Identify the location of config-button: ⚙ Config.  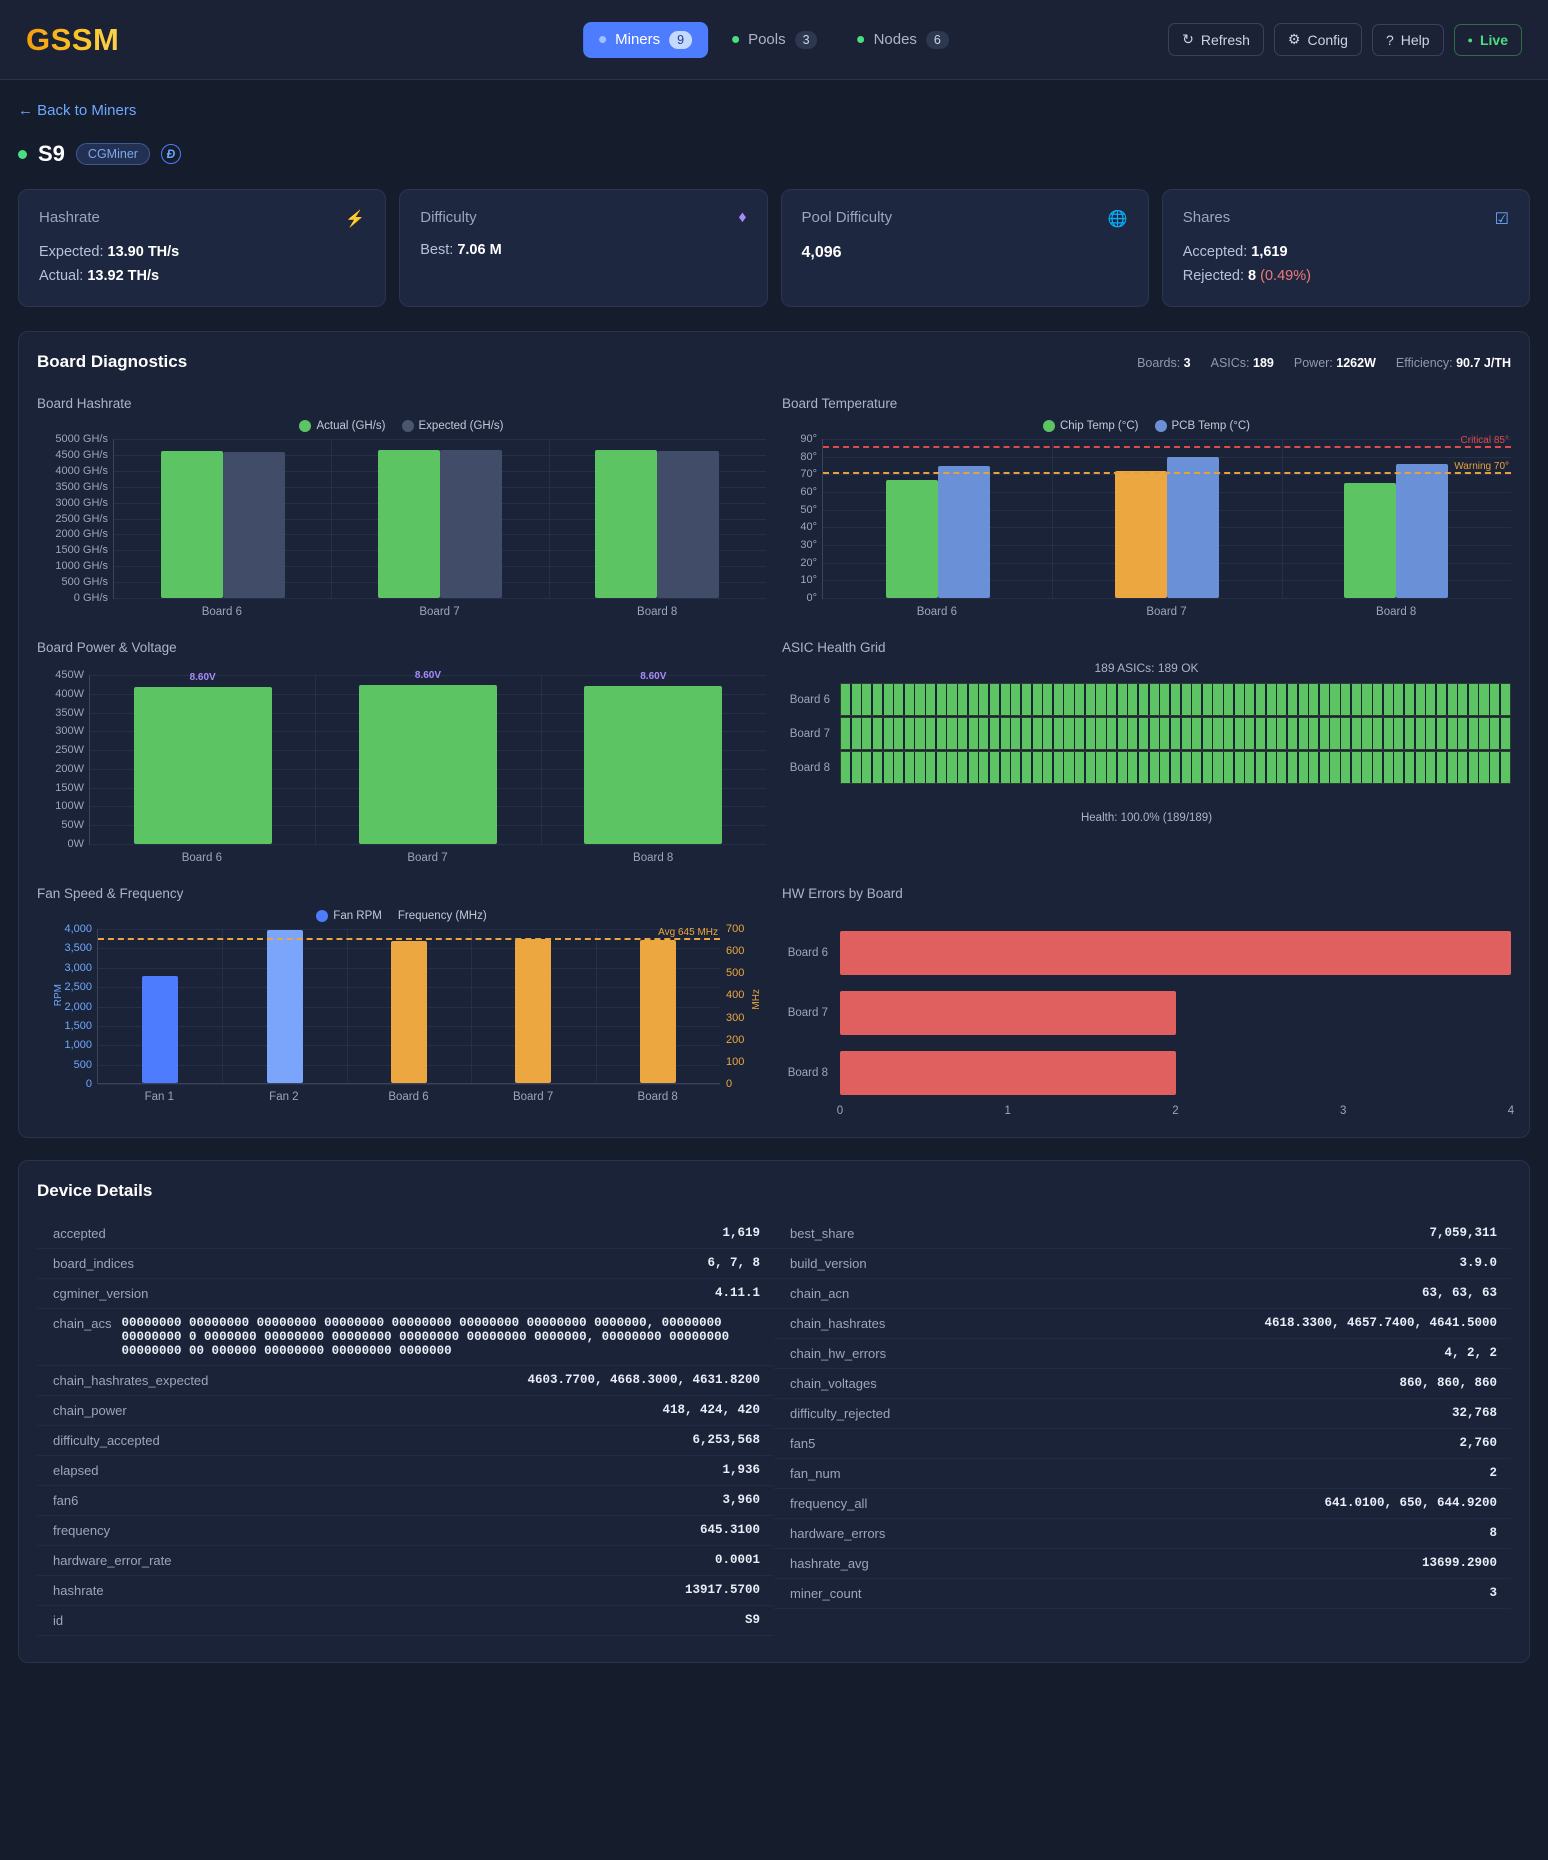
(1317, 39).